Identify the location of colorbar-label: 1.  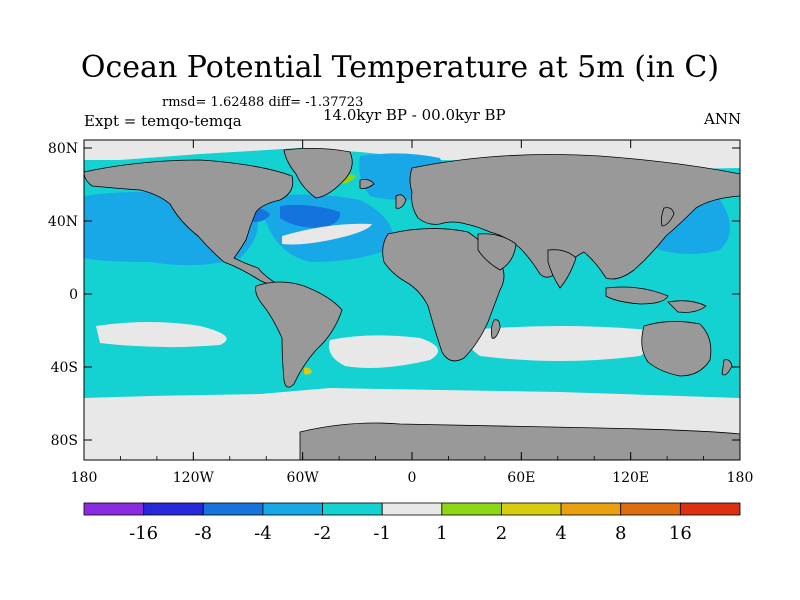
(441, 533).